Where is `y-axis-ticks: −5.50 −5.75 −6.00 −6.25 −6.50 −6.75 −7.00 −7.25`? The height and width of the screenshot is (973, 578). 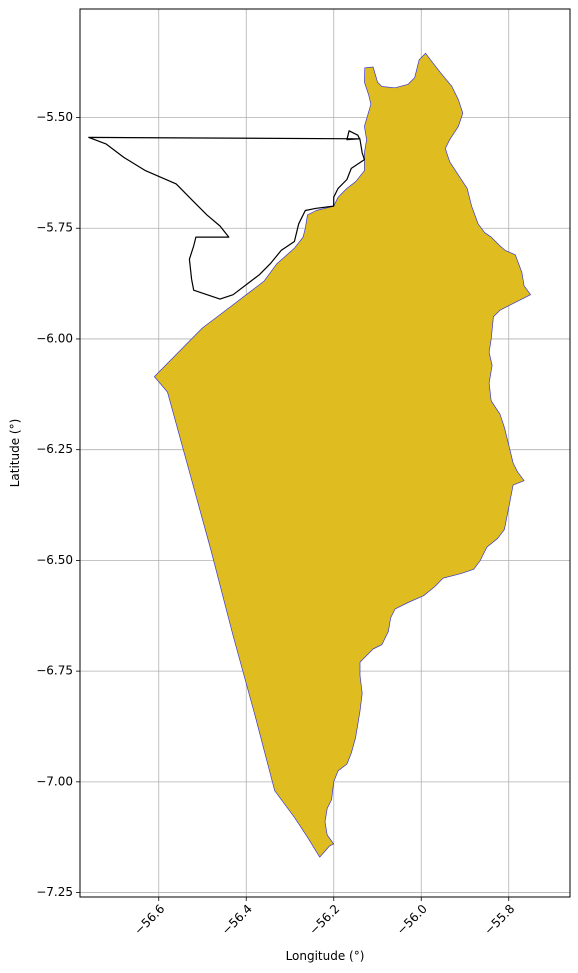
y-axis-ticks: −5.50 −5.75 −6.00 −6.25 −6.50 −6.75 −7.00 −7.25 is located at coordinates (58, 504).